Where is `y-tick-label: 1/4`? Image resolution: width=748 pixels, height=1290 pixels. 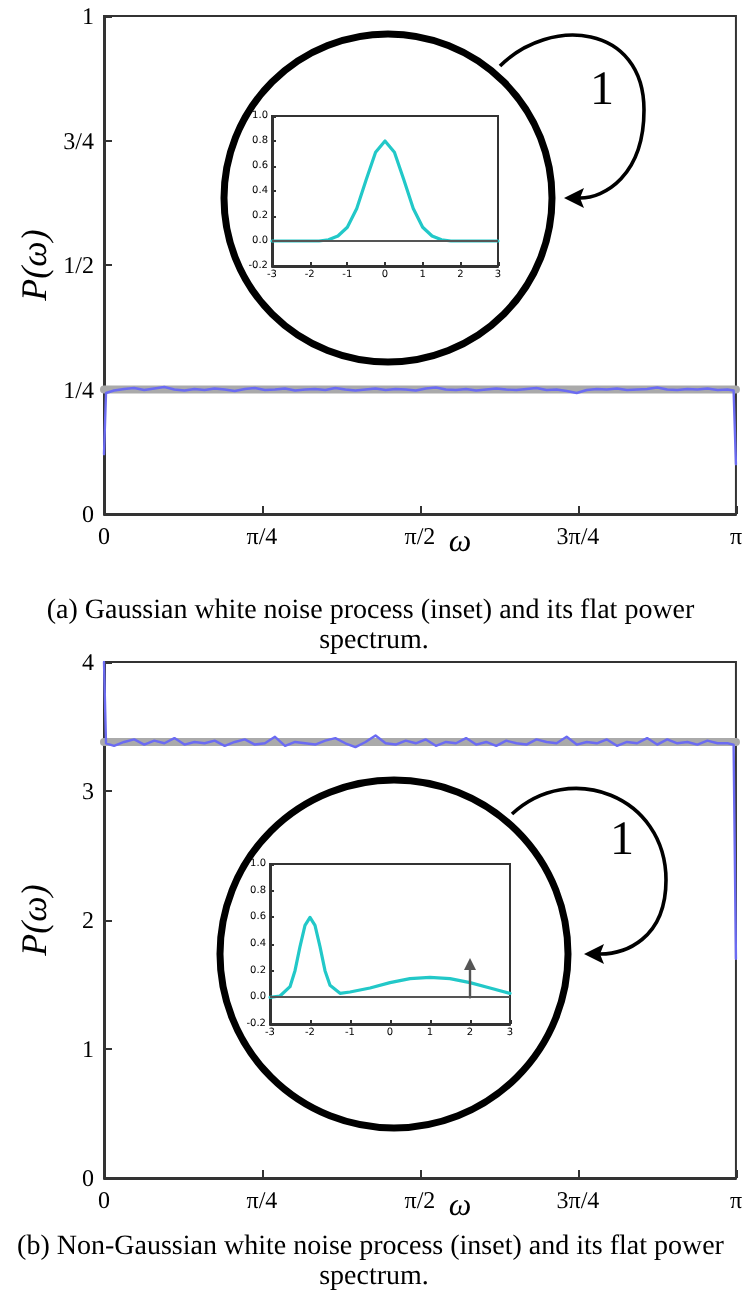 y-tick-label: 1/4 is located at coordinates (78, 389).